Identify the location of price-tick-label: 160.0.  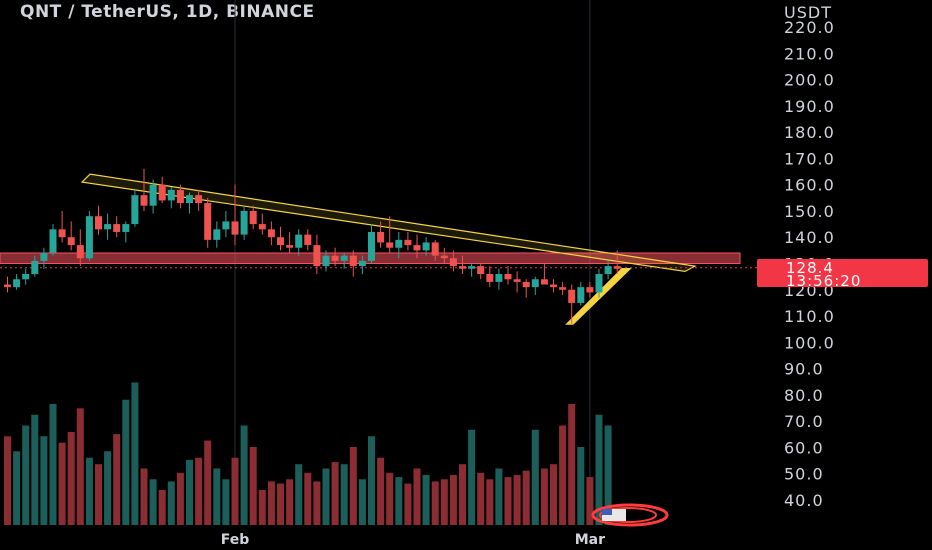
(809, 185).